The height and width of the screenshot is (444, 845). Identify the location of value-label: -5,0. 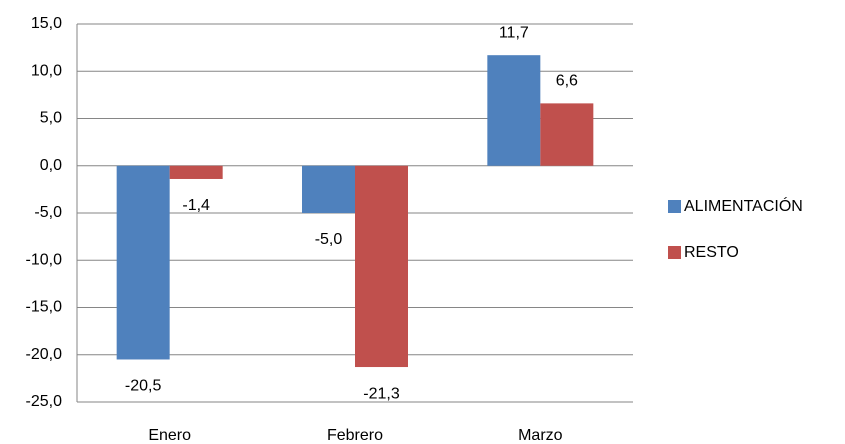
(329, 239).